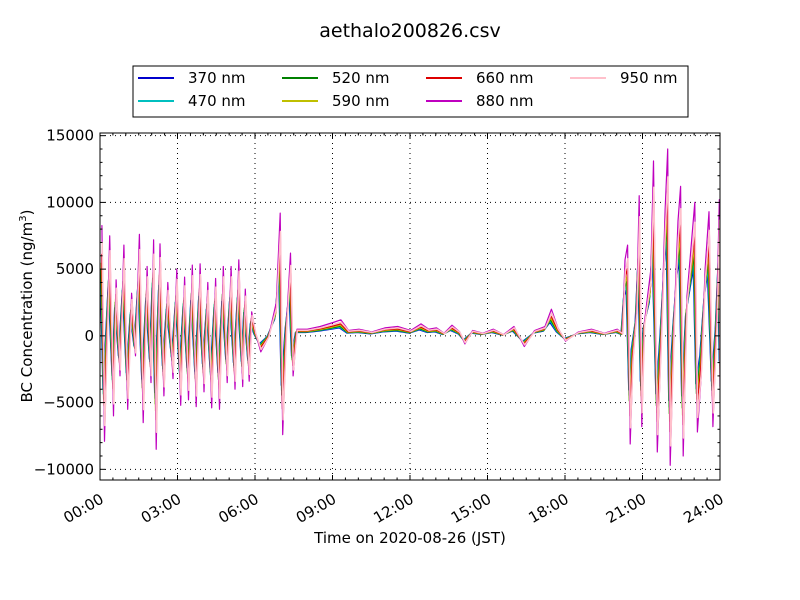 Image resolution: width=800 pixels, height=600 pixels. What do you see at coordinates (23, 218) in the screenshot?
I see `y-axis-label-sup: 3` at bounding box center [23, 218].